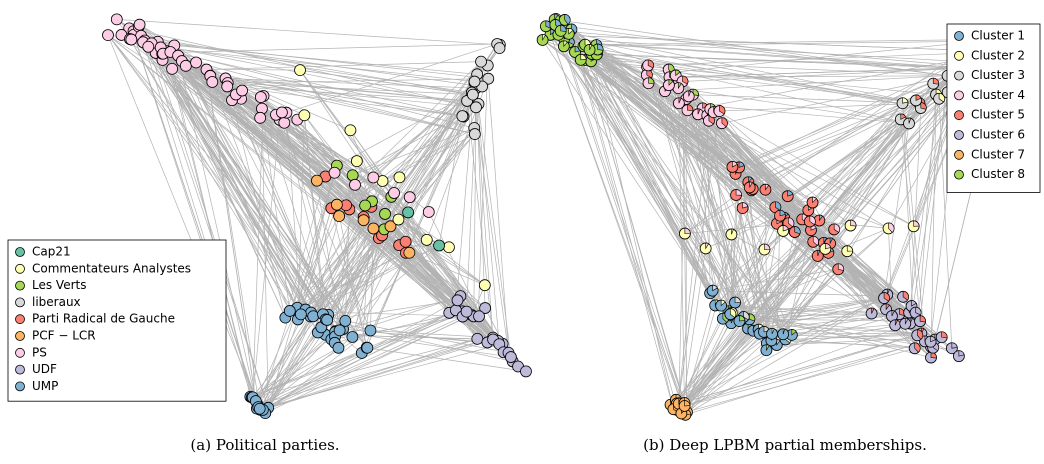 This screenshot has height=464, width=1044. Describe the element at coordinates (56, 302) in the screenshot. I see `legend-label: liberaux` at that location.